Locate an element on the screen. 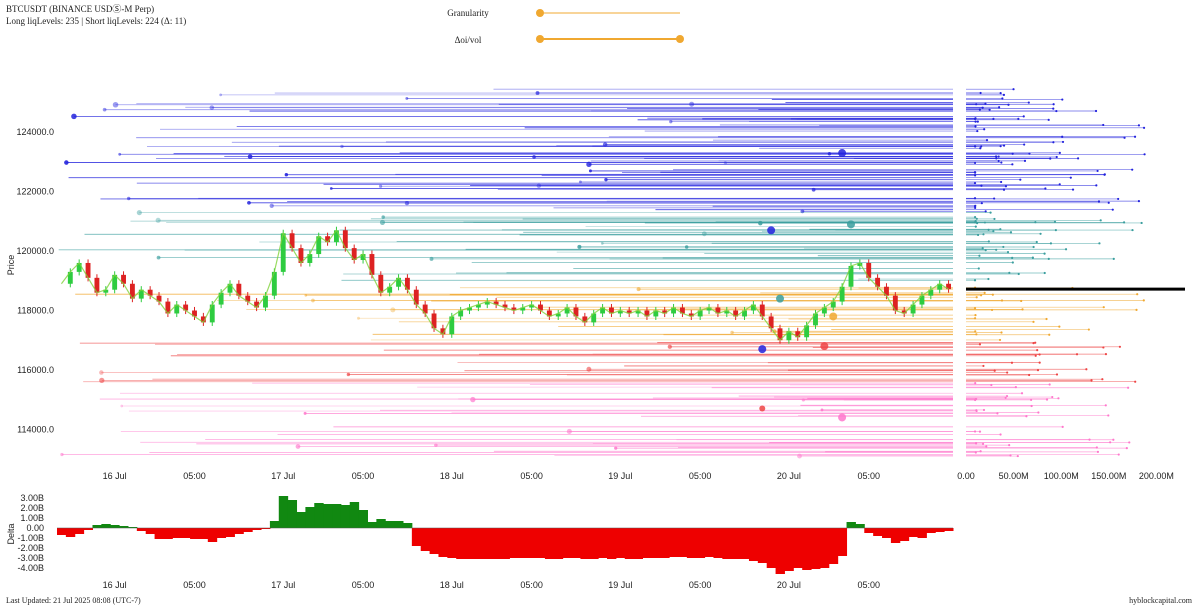  brand-text: hyblockcapital.com is located at coordinates (1160, 600).